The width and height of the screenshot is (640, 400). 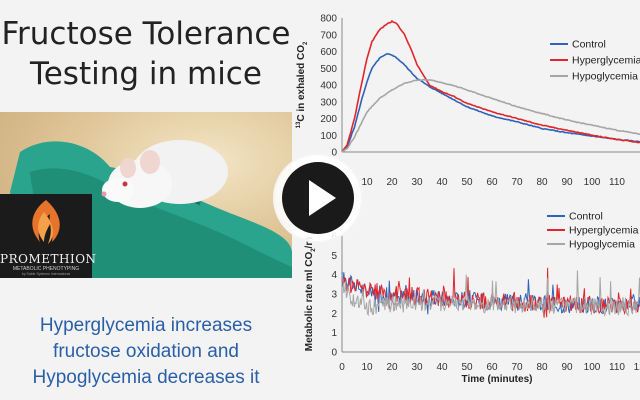 What do you see at coordinates (328, 19) in the screenshot?
I see `y-tick-label: 800` at bounding box center [328, 19].